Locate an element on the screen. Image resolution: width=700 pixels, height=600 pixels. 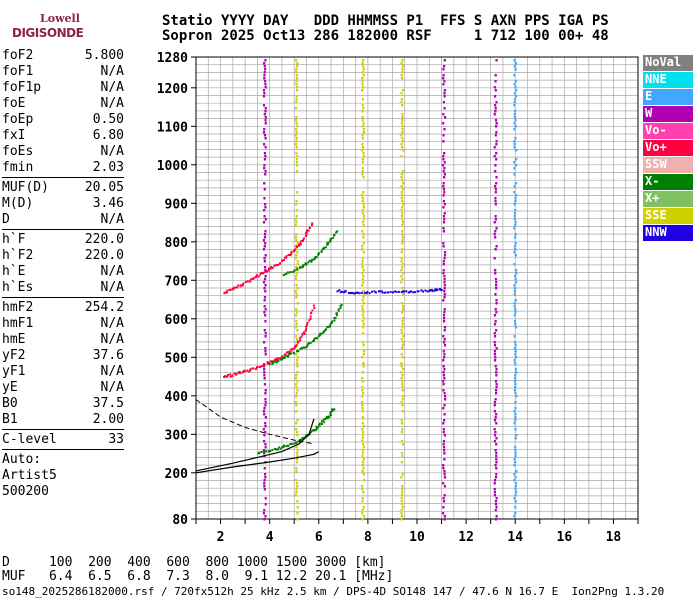
param-row: h`F 220.0 is located at coordinates (63, 240).